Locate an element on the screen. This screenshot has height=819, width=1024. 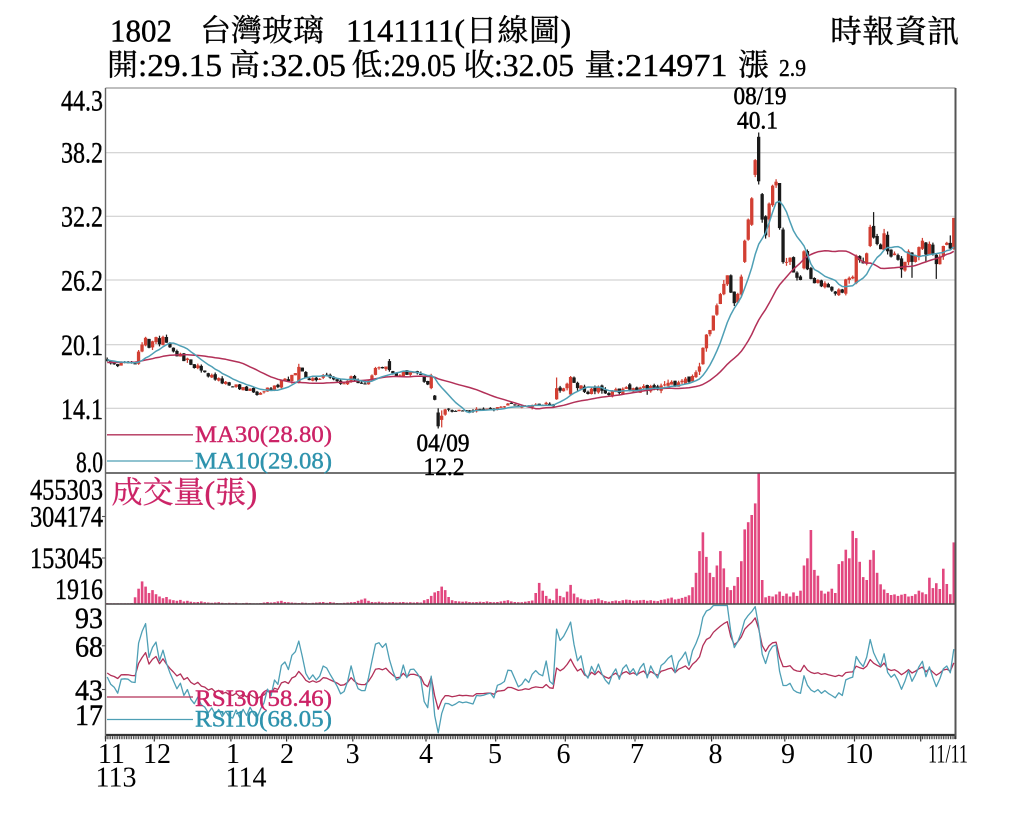
svg-text: RSI30(58.46) is located at coordinates (263, 699).